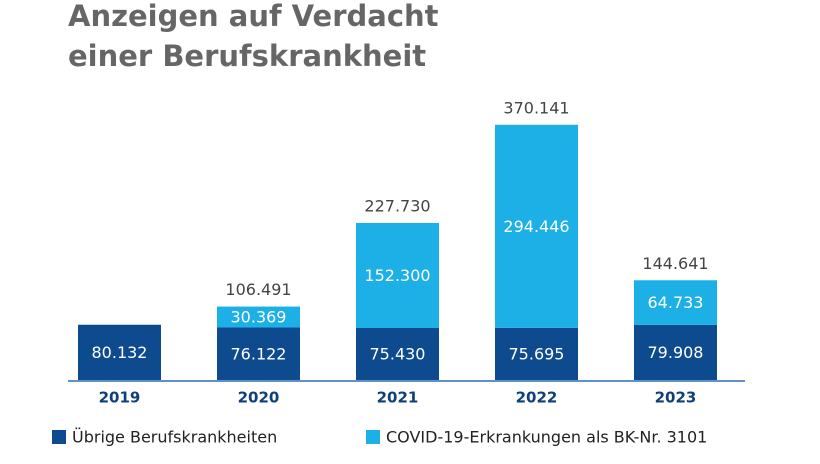 This screenshot has height=464, width=820. What do you see at coordinates (397, 205) in the screenshot?
I see `total-label: 227.730` at bounding box center [397, 205].